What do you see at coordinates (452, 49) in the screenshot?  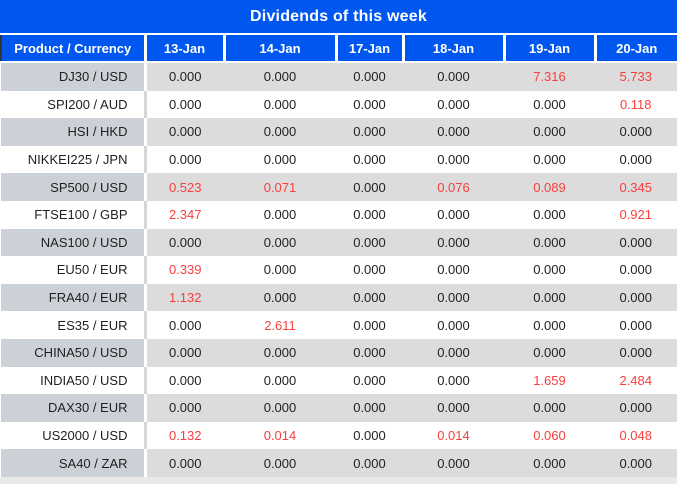 I see `column-header-date: 18-Jan` at bounding box center [452, 49].